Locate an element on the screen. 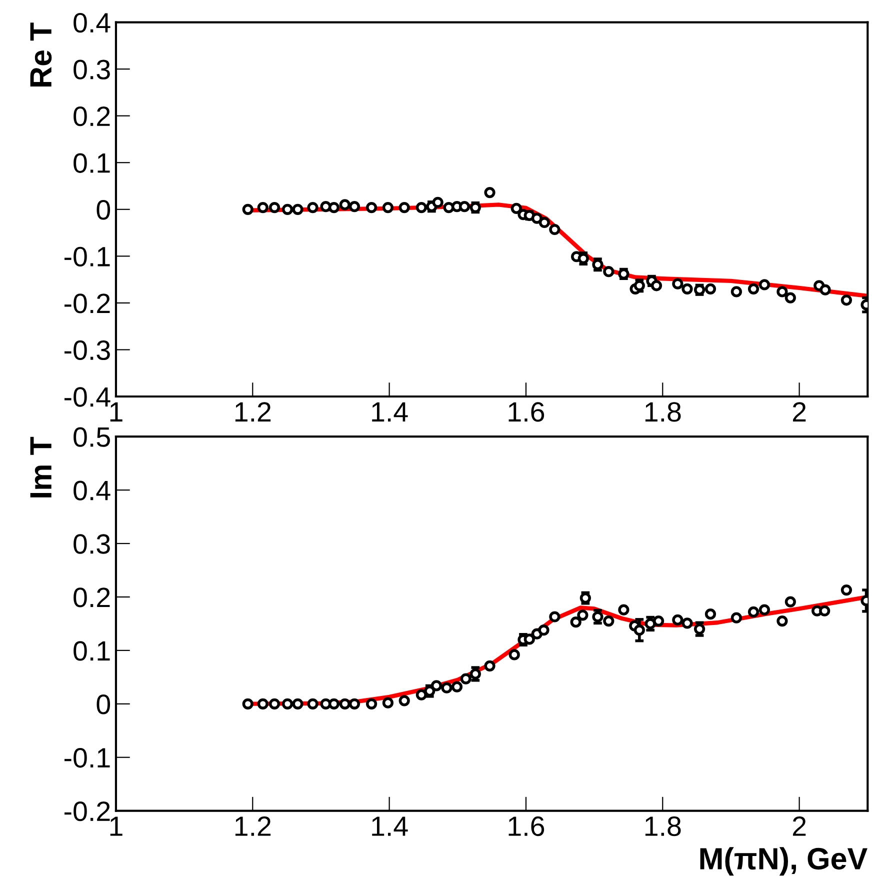 The width and height of the screenshot is (872, 891). x-tick-label: 2 is located at coordinates (799, 412).